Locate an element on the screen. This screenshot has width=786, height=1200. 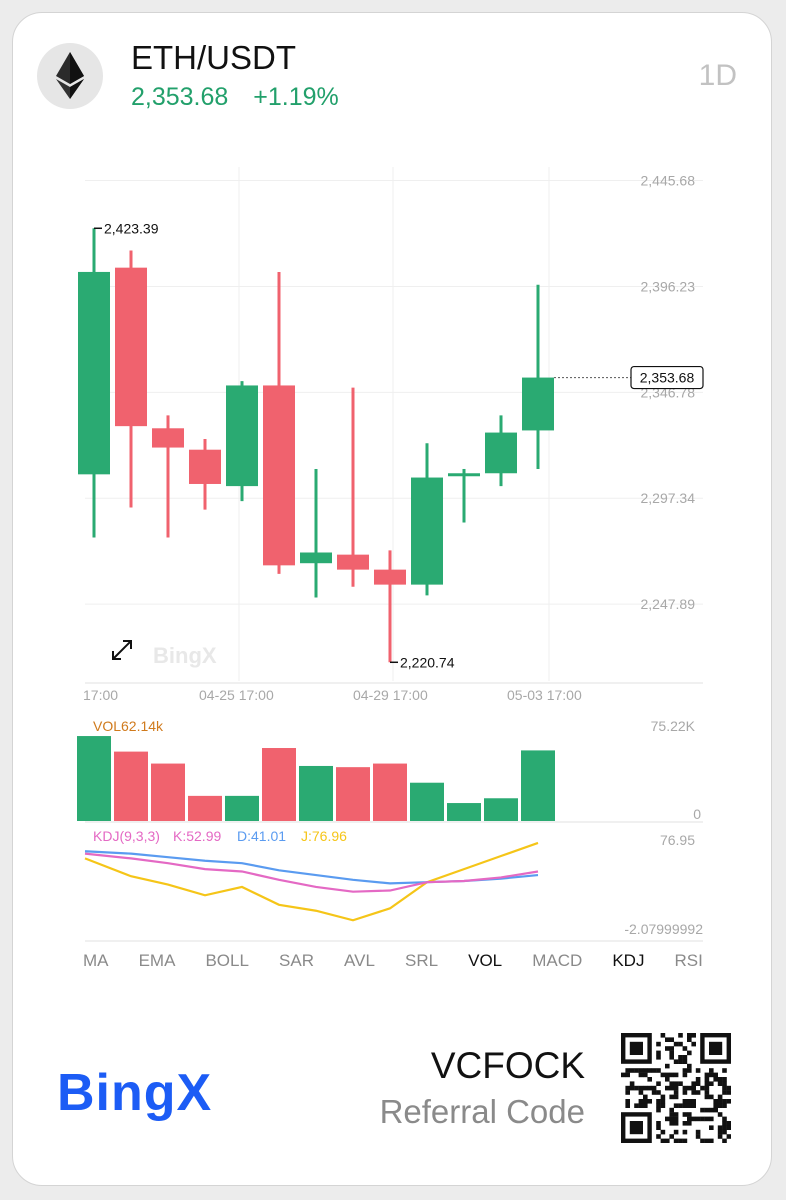
tab-sar: SAR is located at coordinates (296, 960).